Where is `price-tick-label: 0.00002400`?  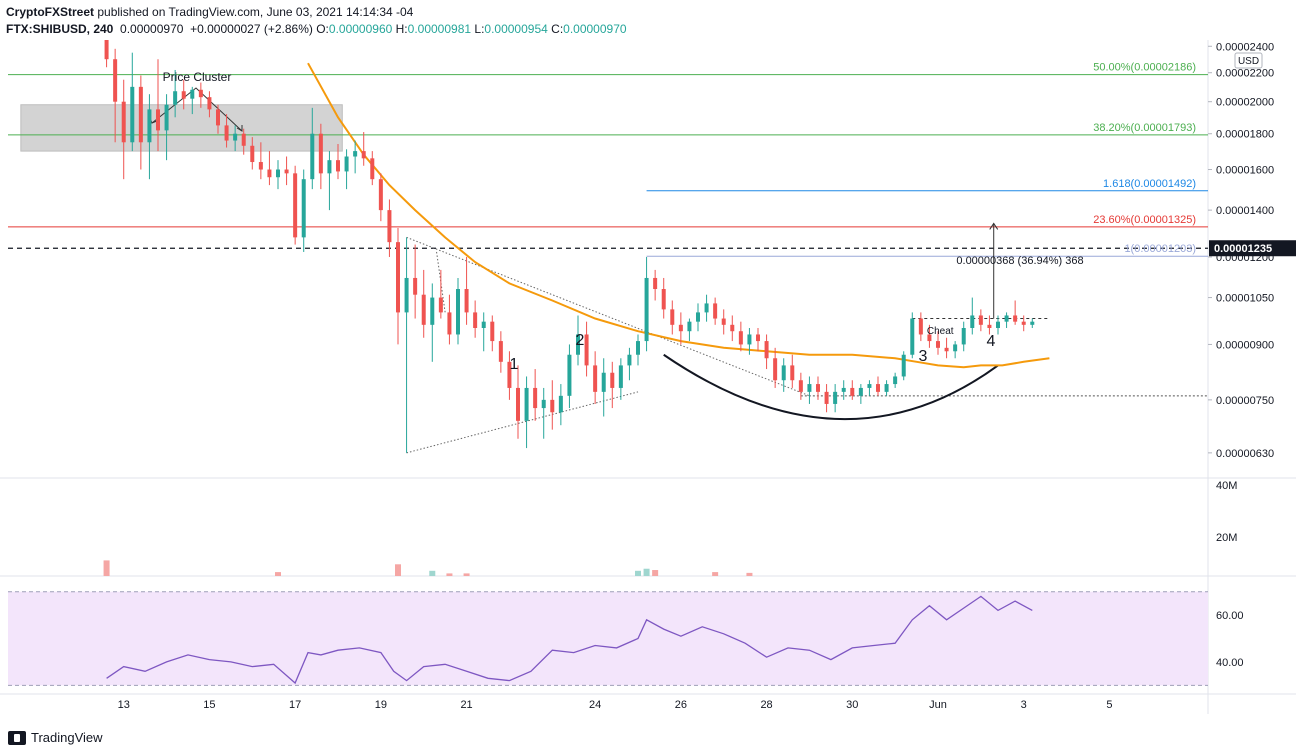
price-tick-label: 0.00002400 is located at coordinates (1245, 47).